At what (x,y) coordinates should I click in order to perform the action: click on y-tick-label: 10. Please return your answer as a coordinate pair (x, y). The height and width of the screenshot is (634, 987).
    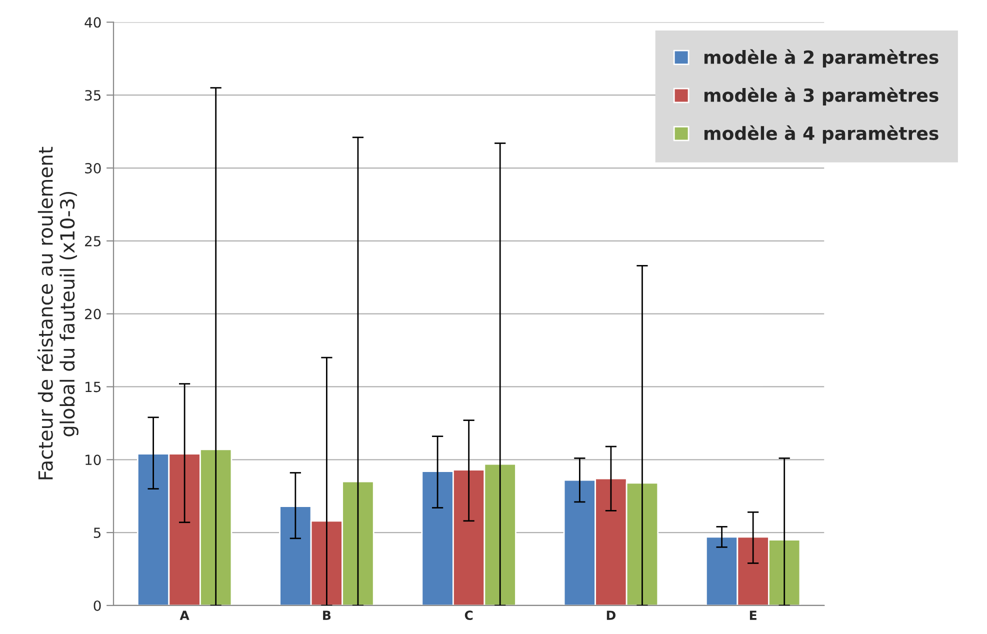
    Looking at the image, I should click on (93, 460).